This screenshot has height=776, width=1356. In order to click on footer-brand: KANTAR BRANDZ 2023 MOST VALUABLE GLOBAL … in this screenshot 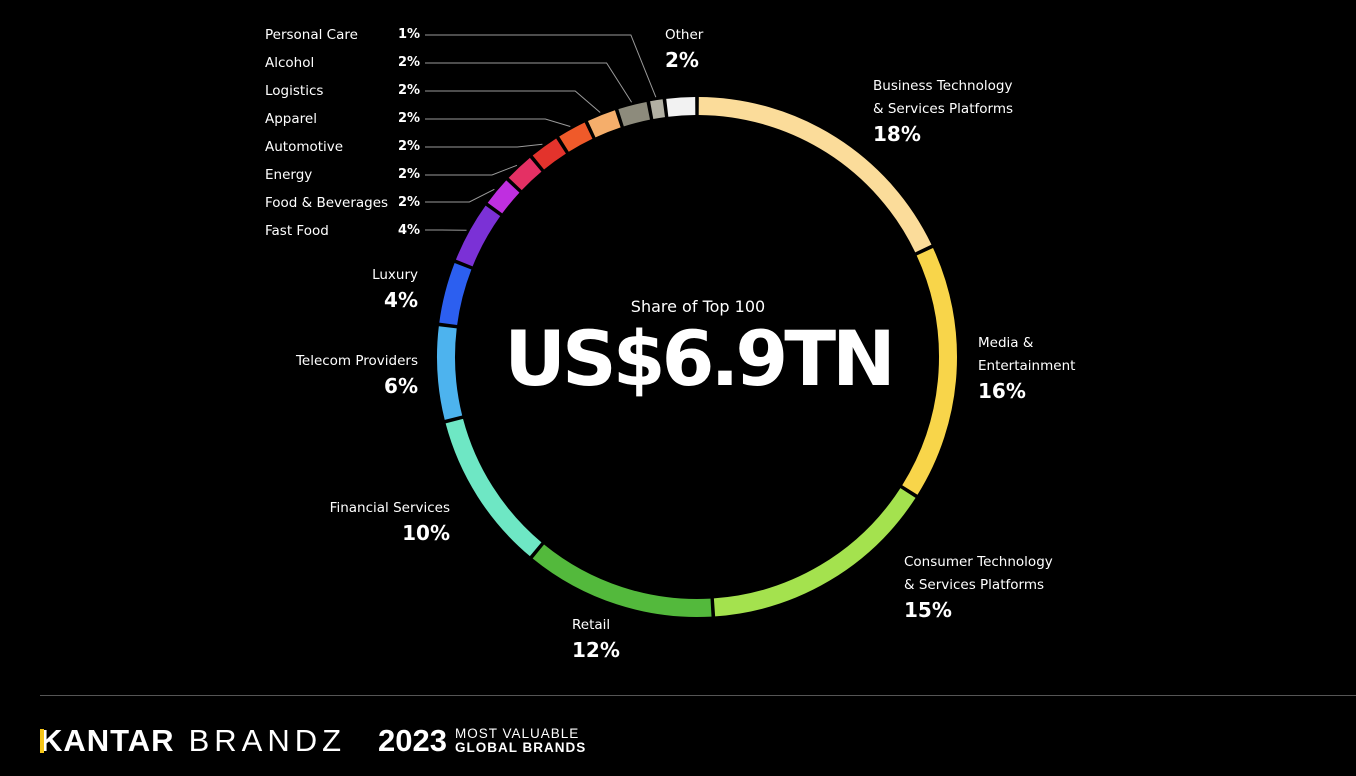, I will do `click(313, 741)`.